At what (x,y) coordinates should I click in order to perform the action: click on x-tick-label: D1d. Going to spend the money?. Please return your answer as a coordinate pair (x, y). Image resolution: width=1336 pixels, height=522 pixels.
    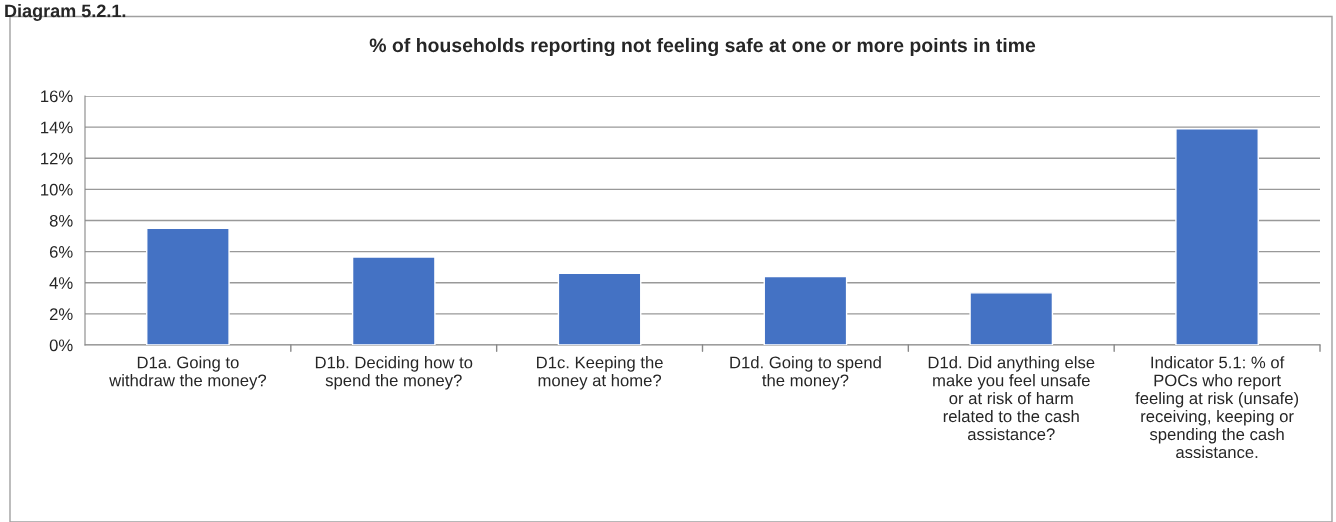
    Looking at the image, I should click on (805, 373).